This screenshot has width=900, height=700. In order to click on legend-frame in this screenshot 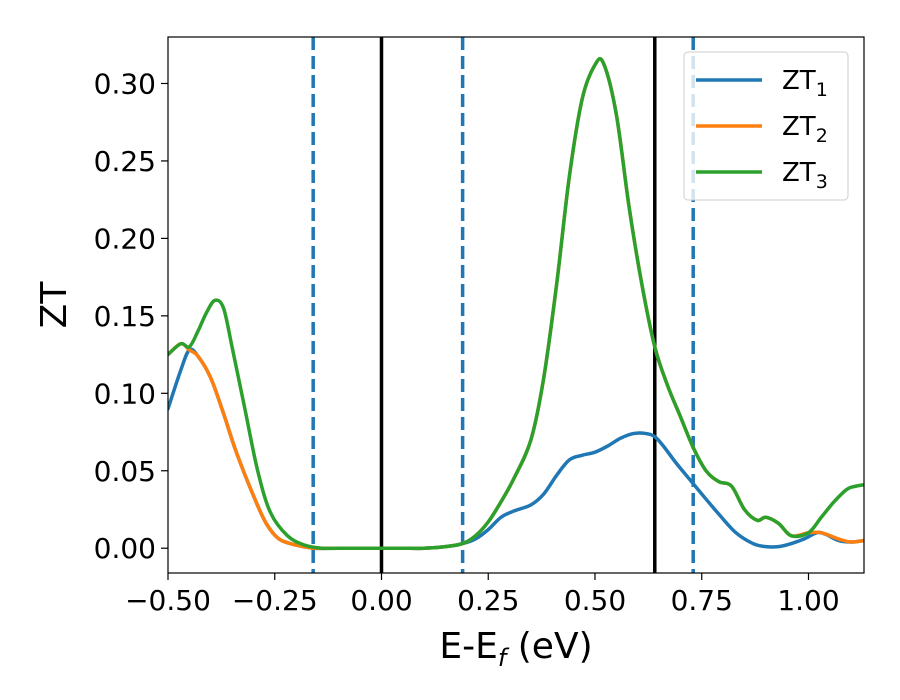, I will do `click(766, 126)`.